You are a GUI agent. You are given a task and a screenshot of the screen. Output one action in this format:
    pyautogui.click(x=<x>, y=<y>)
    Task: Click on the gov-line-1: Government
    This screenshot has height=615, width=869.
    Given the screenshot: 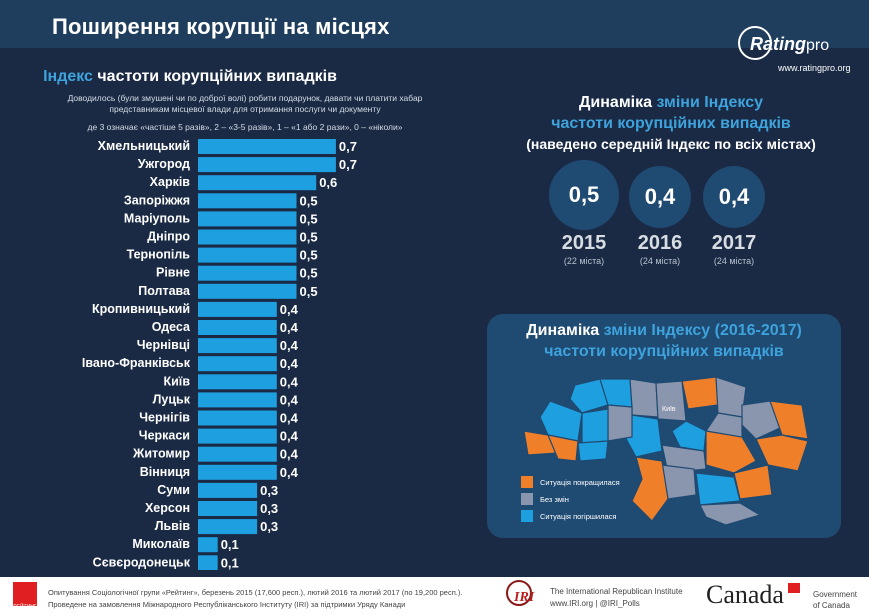 What is the action you would take?
    pyautogui.click(x=835, y=594)
    